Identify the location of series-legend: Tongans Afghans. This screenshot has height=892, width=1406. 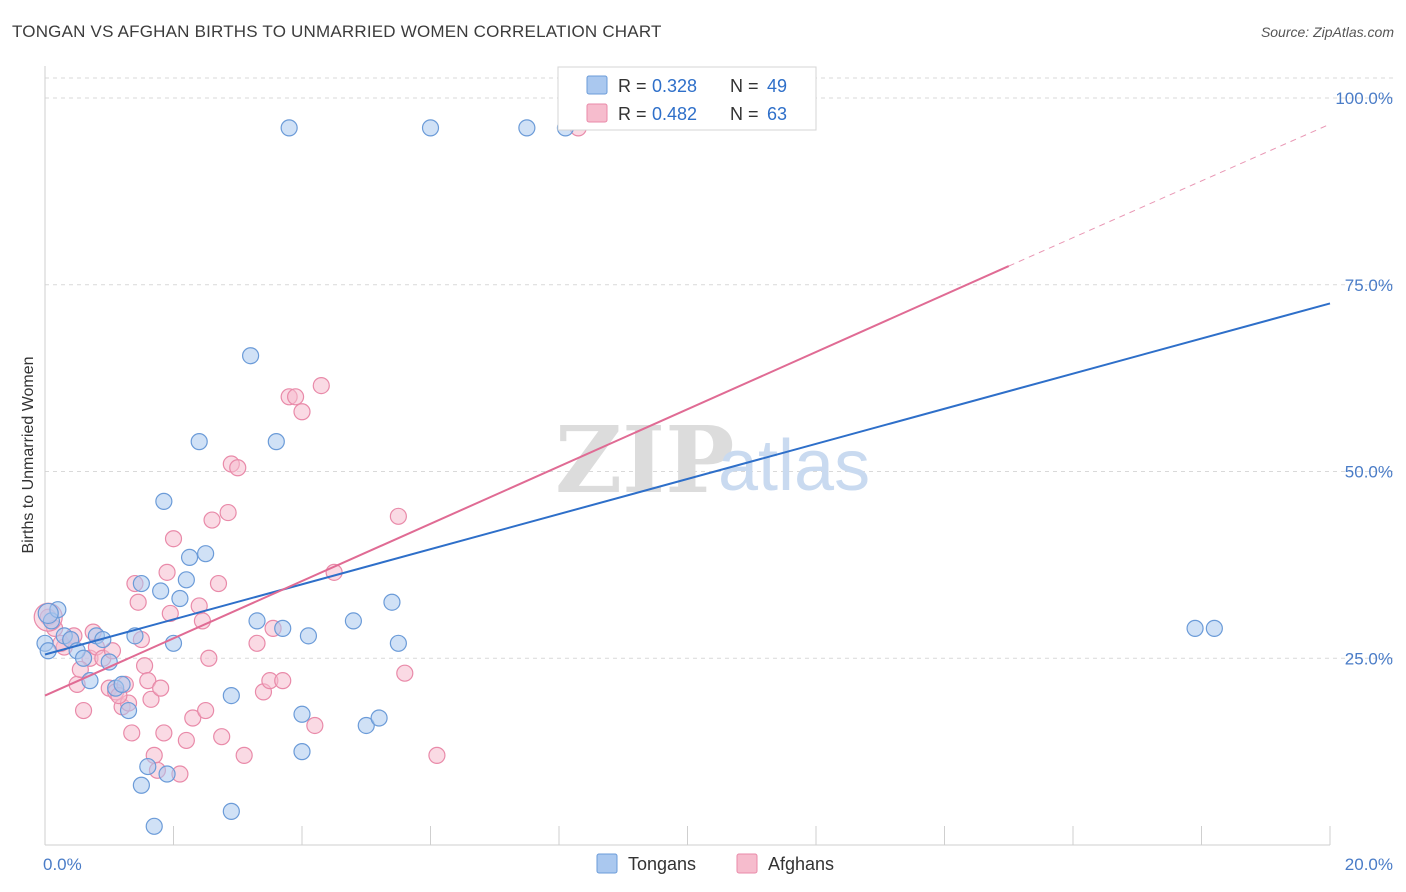
(715, 863).